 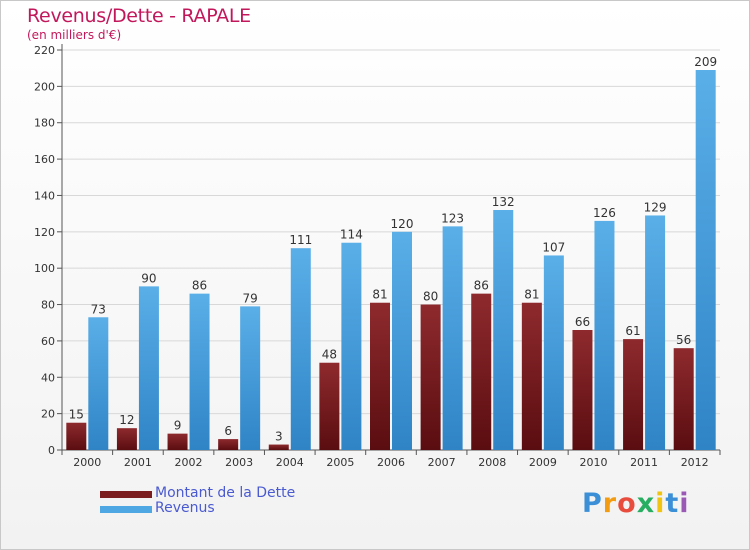 What do you see at coordinates (44, 232) in the screenshot?
I see `y-tick-label: 120` at bounding box center [44, 232].